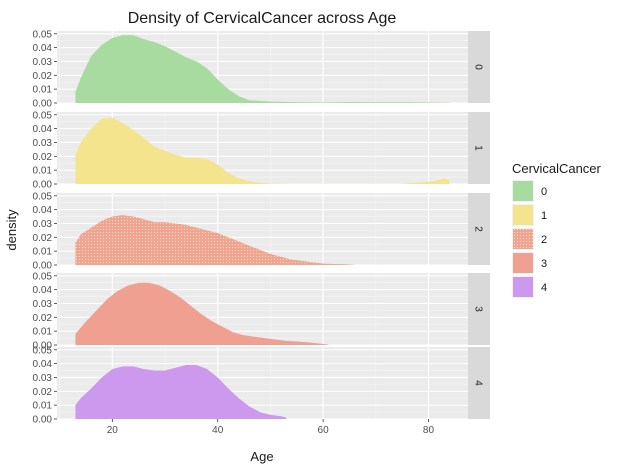 This screenshot has height=470, width=630. What do you see at coordinates (544, 216) in the screenshot?
I see `legend-label-1: 1` at bounding box center [544, 216].